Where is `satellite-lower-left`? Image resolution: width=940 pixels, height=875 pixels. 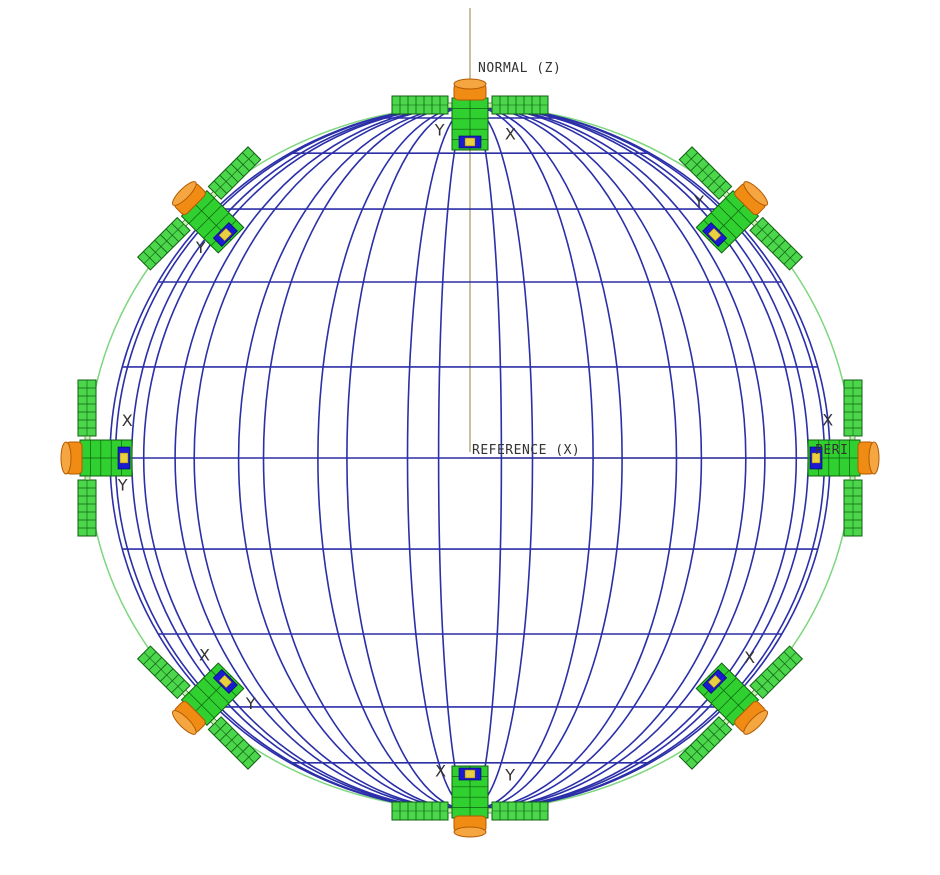
satellite-lower-left is located at coordinates (199, 707).